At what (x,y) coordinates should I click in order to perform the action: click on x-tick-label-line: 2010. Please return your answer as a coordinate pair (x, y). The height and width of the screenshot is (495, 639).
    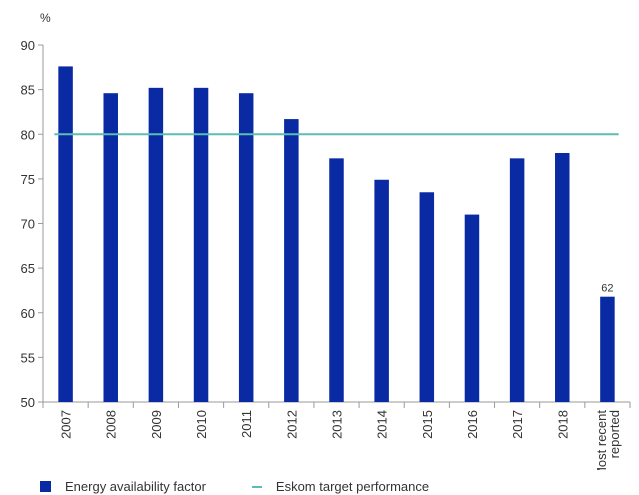
    Looking at the image, I should click on (201, 424).